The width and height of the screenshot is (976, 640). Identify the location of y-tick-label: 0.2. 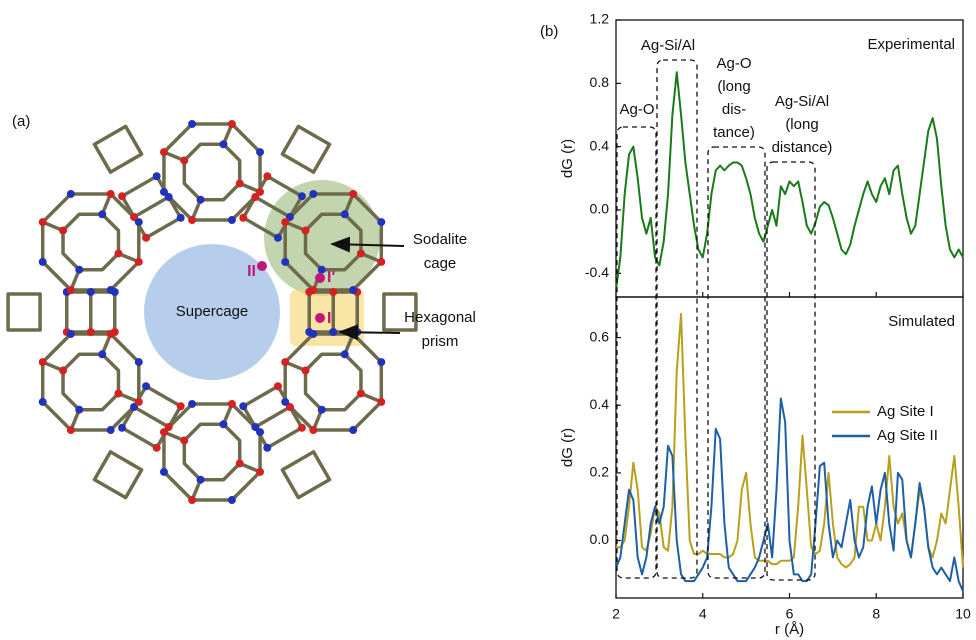
(600, 472).